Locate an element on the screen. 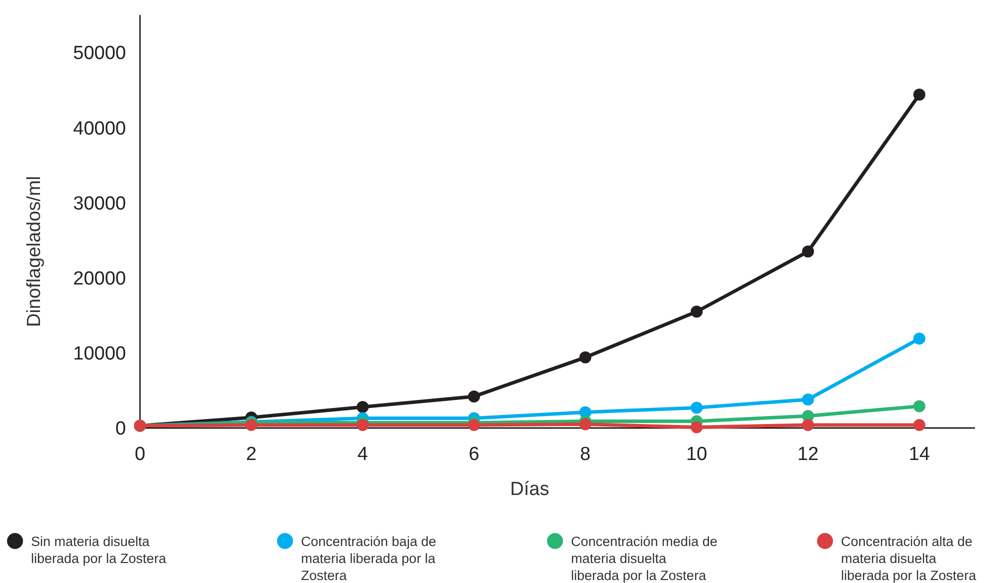 This screenshot has width=993, height=583. legend-label: Concentración alta de materia disuelta liberada por la Zostera is located at coordinates (909, 558).